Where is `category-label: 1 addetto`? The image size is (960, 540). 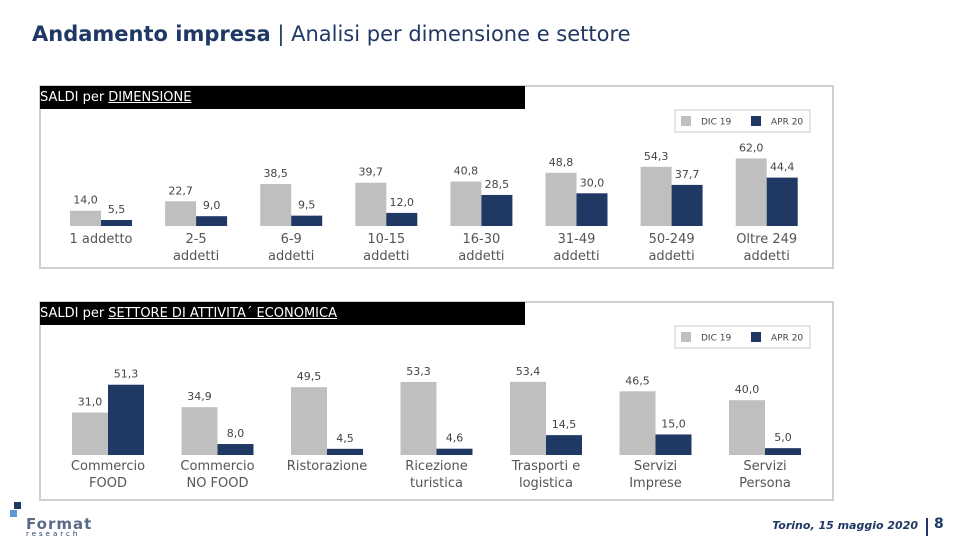
category-label: 1 addetto is located at coordinates (101, 239).